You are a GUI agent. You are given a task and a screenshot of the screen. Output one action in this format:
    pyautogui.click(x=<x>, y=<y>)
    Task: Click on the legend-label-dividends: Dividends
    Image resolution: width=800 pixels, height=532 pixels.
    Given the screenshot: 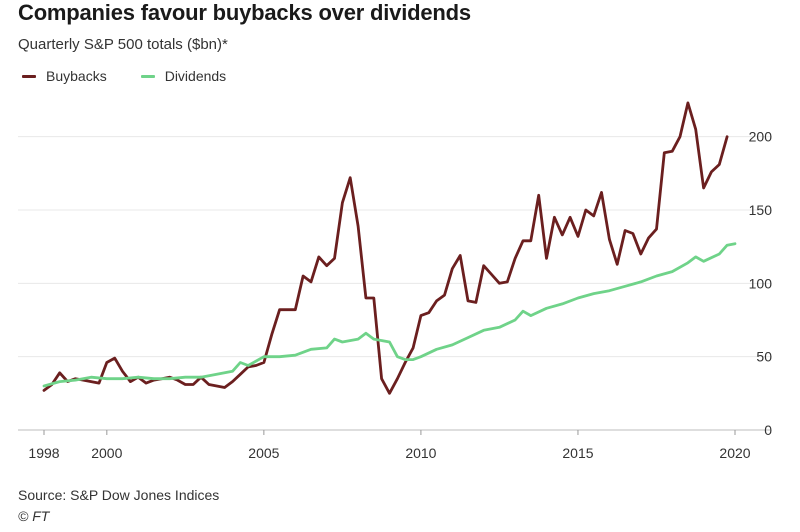 What is the action you would take?
    pyautogui.click(x=195, y=76)
    